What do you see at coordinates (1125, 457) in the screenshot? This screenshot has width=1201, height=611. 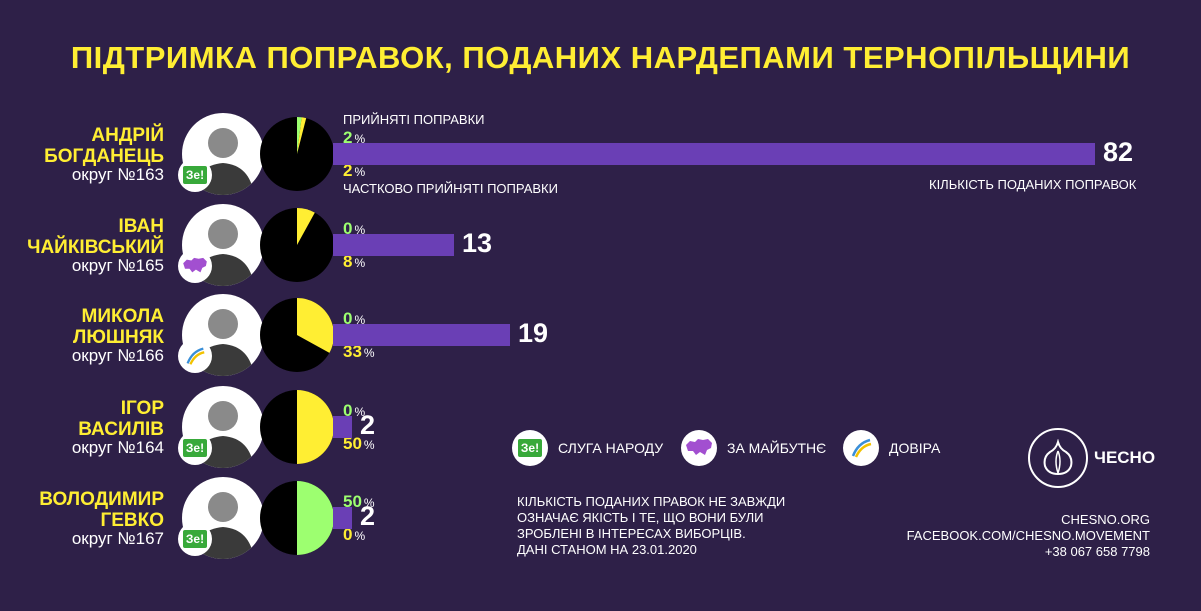 I see `logo-text: ЧЕСНО` at bounding box center [1125, 457].